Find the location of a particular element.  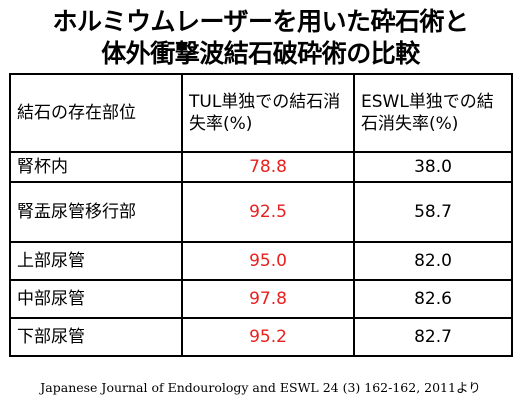

header-location: 結石の存在部位 is located at coordinates (96, 113).